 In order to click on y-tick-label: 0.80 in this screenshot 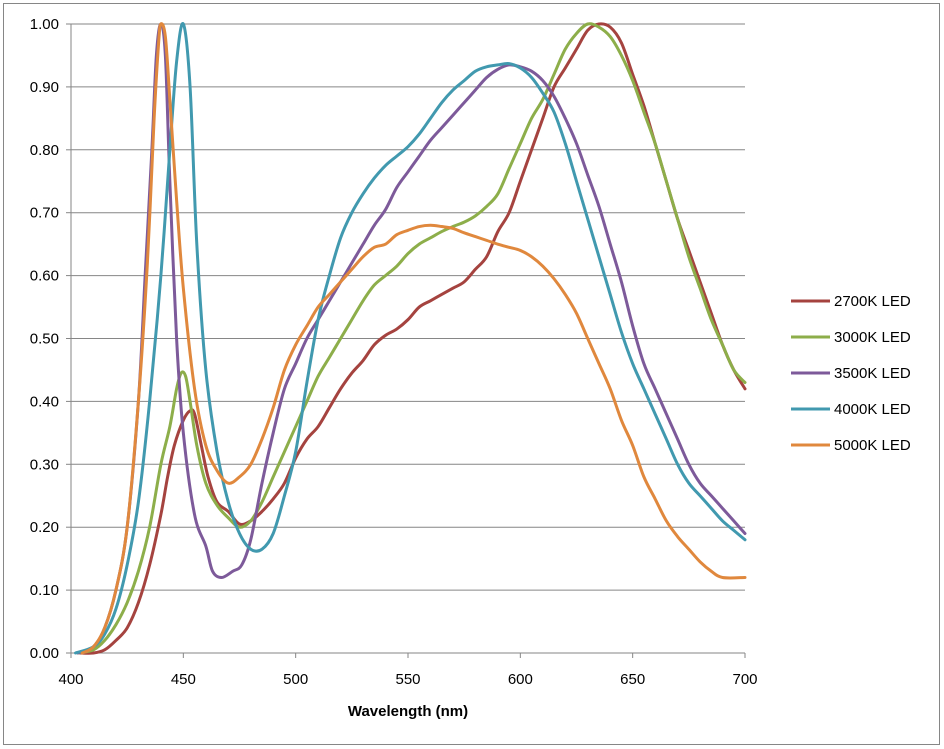, I will do `click(44, 150)`.